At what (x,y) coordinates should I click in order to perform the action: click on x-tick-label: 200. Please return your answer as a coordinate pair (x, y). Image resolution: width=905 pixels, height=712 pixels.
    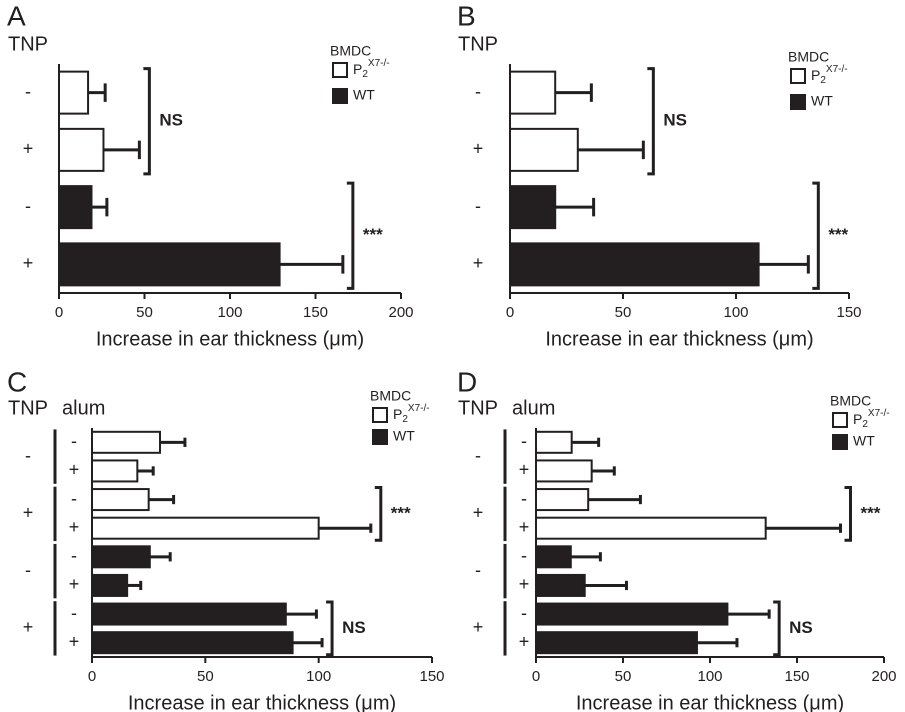
    Looking at the image, I should click on (883, 676).